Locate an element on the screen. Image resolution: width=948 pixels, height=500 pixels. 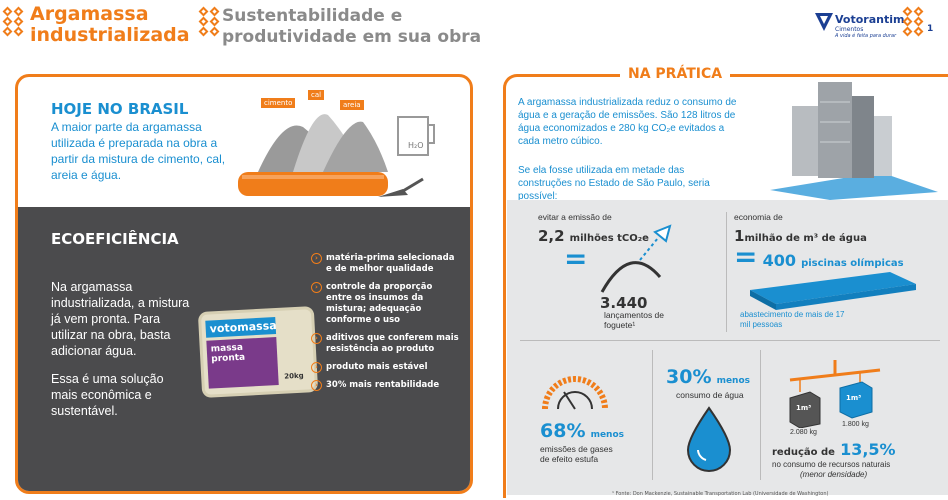
votomassa-bag: votomassa massa pronta 20kg is located at coordinates (258, 352).